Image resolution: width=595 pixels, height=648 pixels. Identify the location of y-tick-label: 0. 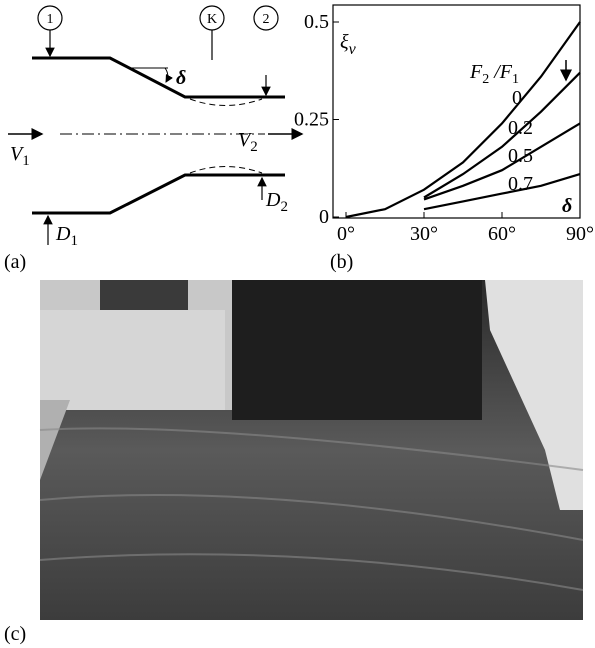
(324, 217).